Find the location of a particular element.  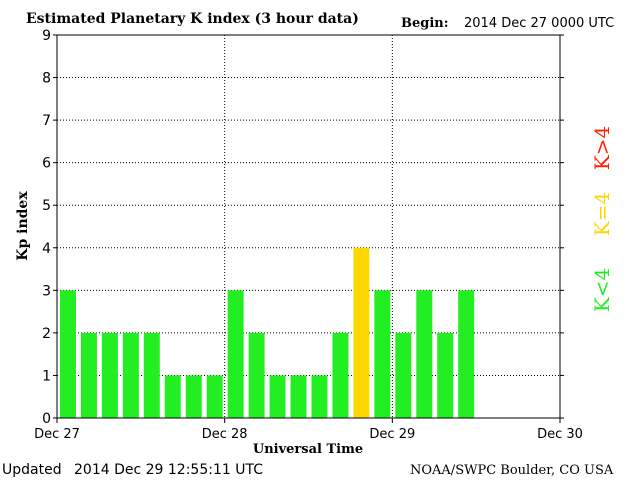

y-tick-label: 5 is located at coordinates (46, 206).